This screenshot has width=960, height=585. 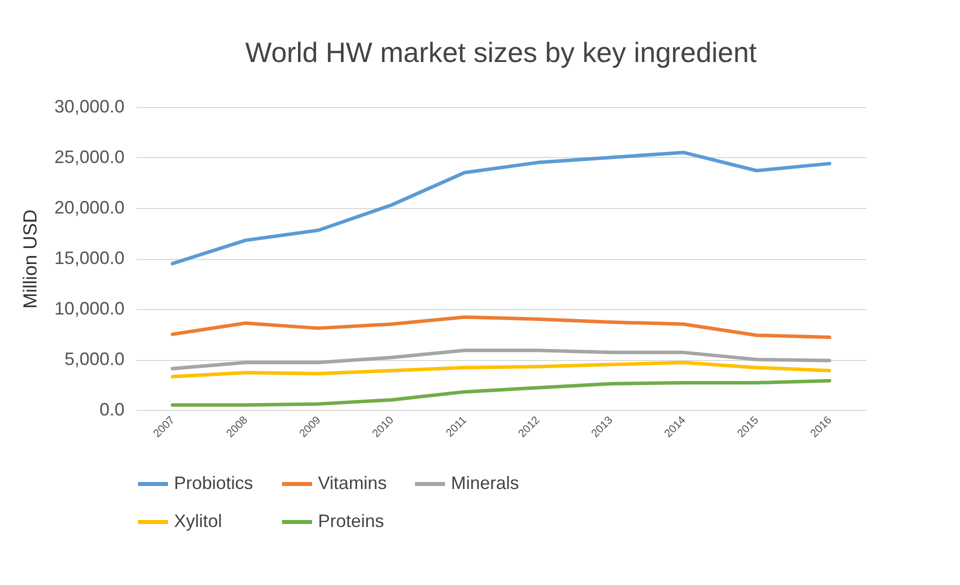 What do you see at coordinates (89, 106) in the screenshot?
I see `y-tick-label: 30,000.0` at bounding box center [89, 106].